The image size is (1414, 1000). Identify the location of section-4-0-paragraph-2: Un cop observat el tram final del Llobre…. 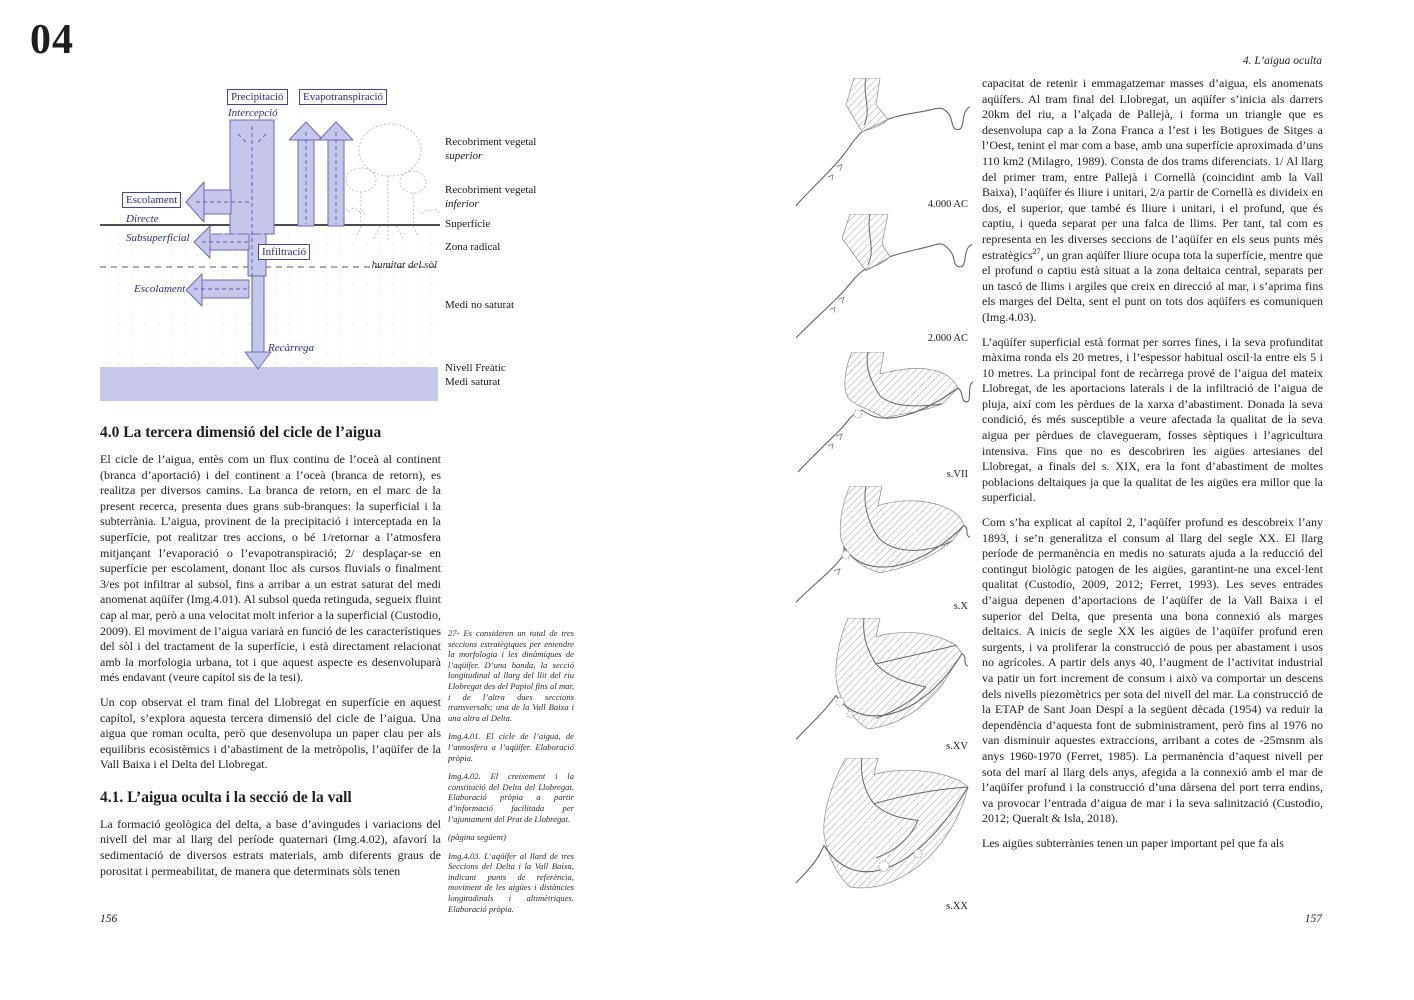
(270, 733).